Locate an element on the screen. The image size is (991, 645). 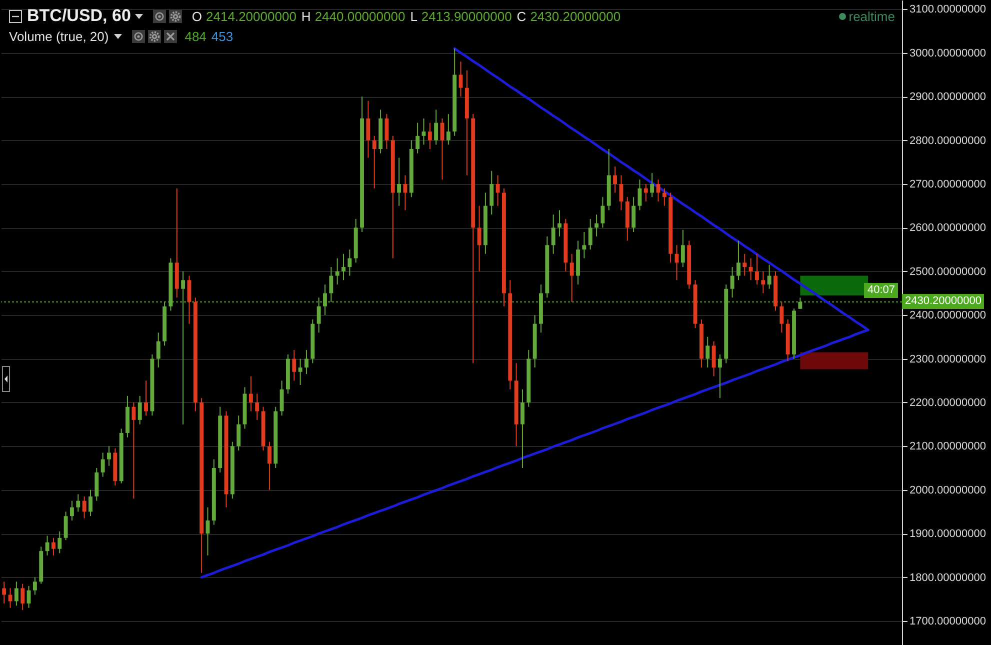
y-tick-label: 2200.00000000 is located at coordinates (948, 402).